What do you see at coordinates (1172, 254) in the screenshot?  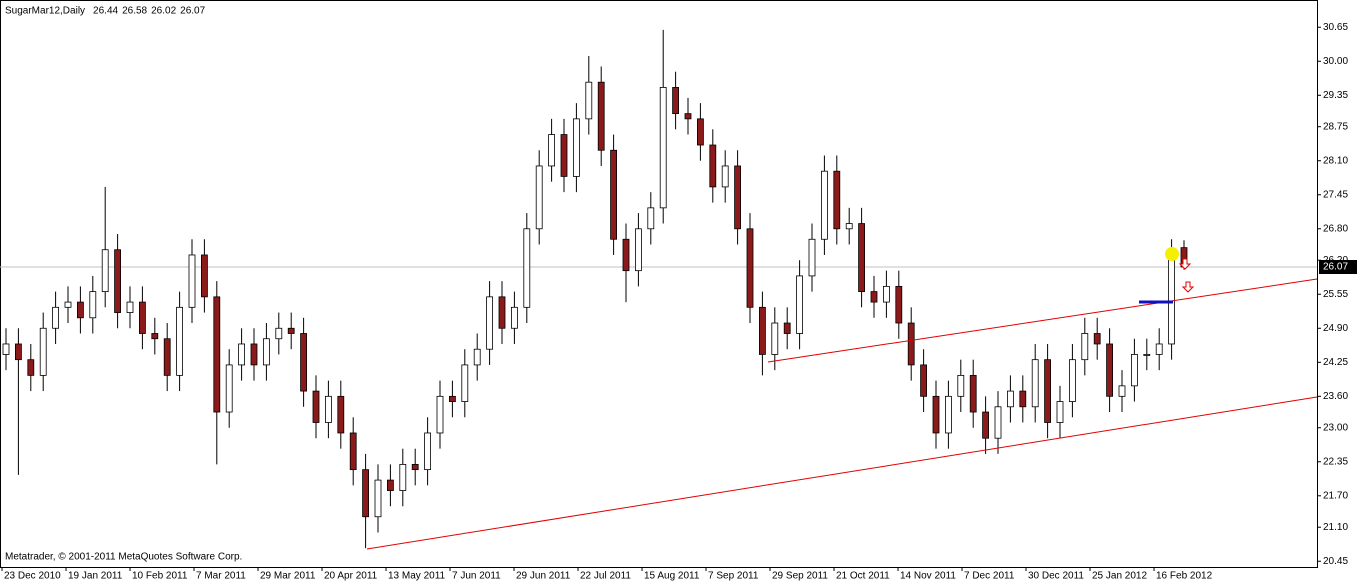 I see `signal-dot` at bounding box center [1172, 254].